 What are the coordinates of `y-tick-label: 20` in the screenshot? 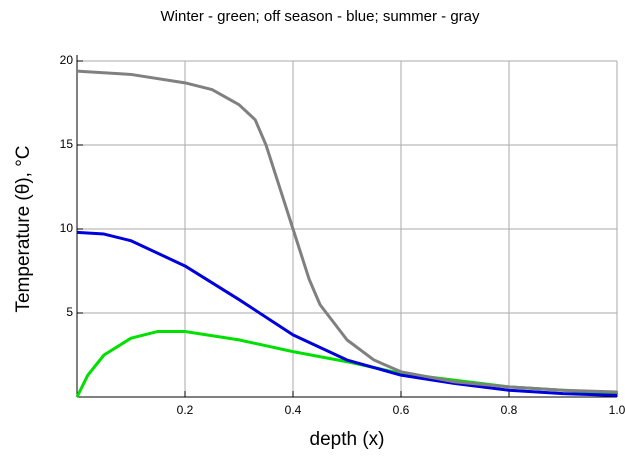 It's located at (67, 60).